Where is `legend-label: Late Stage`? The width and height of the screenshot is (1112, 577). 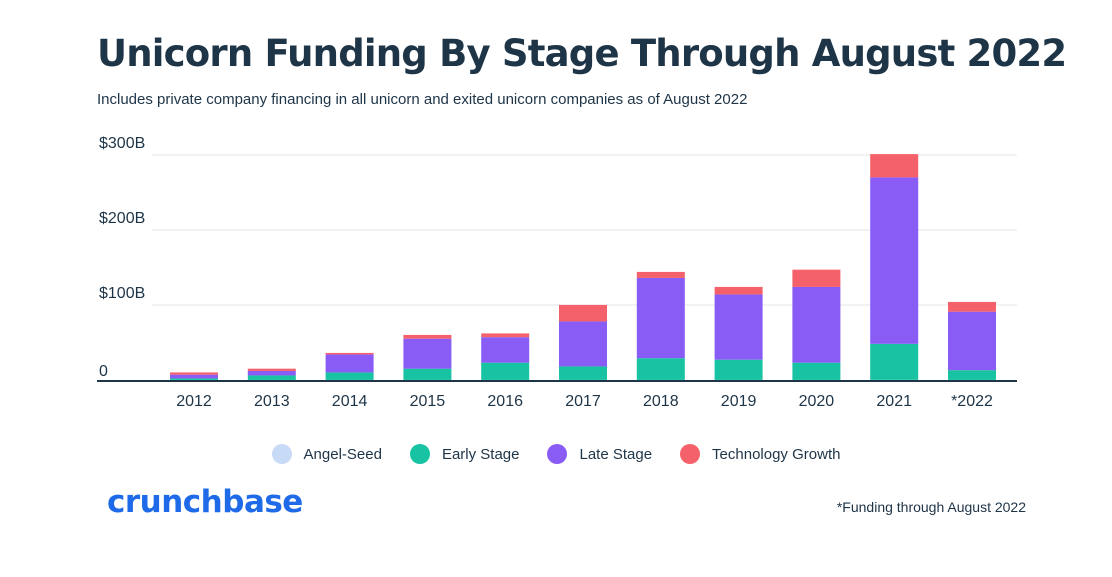
legend-label: Late Stage is located at coordinates (616, 454).